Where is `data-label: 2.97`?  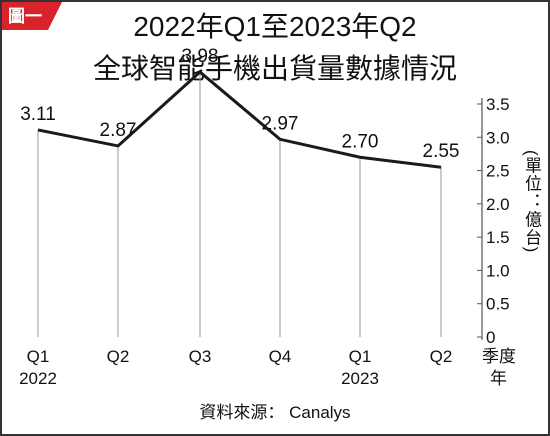
data-label: 2.97 is located at coordinates (280, 123).